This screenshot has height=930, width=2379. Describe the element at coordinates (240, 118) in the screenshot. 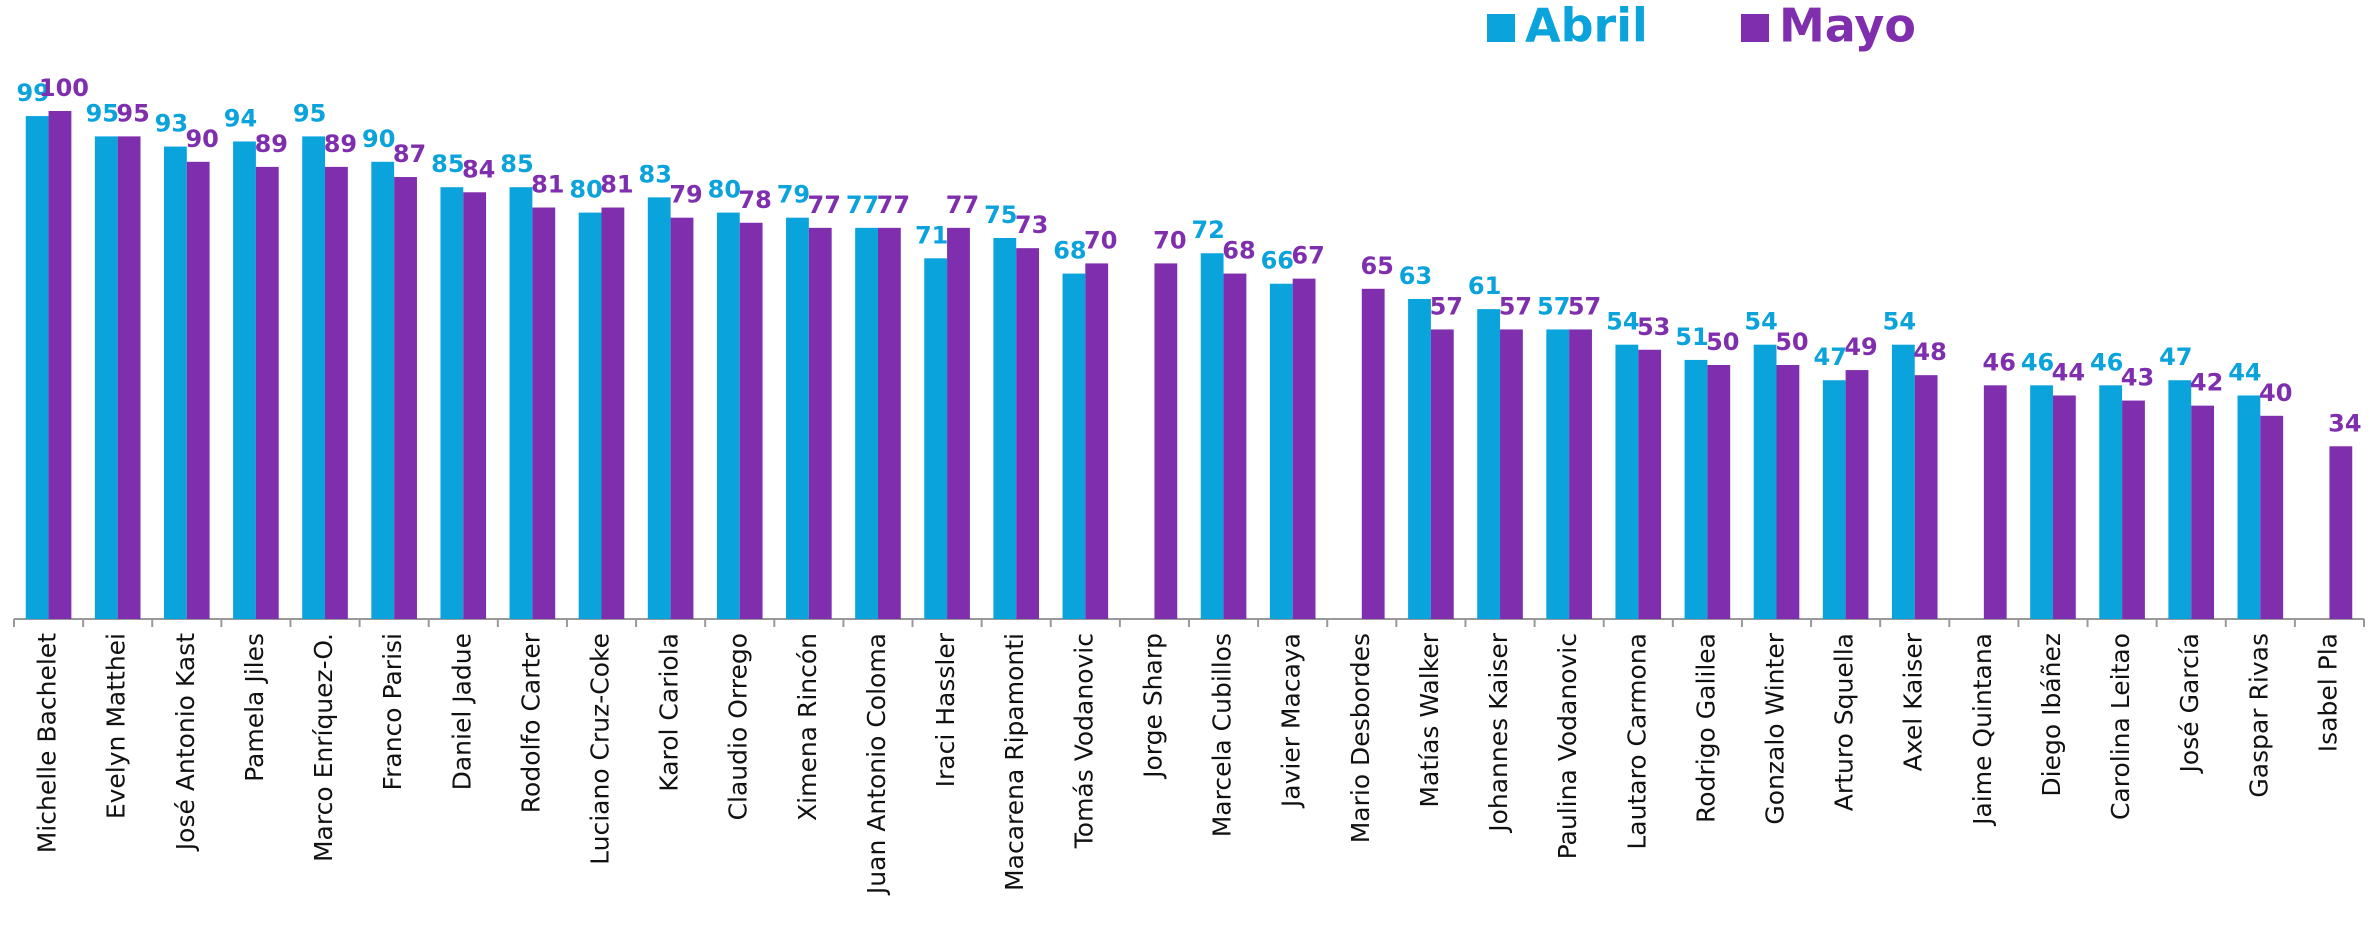

I see `value-label: 94` at that location.